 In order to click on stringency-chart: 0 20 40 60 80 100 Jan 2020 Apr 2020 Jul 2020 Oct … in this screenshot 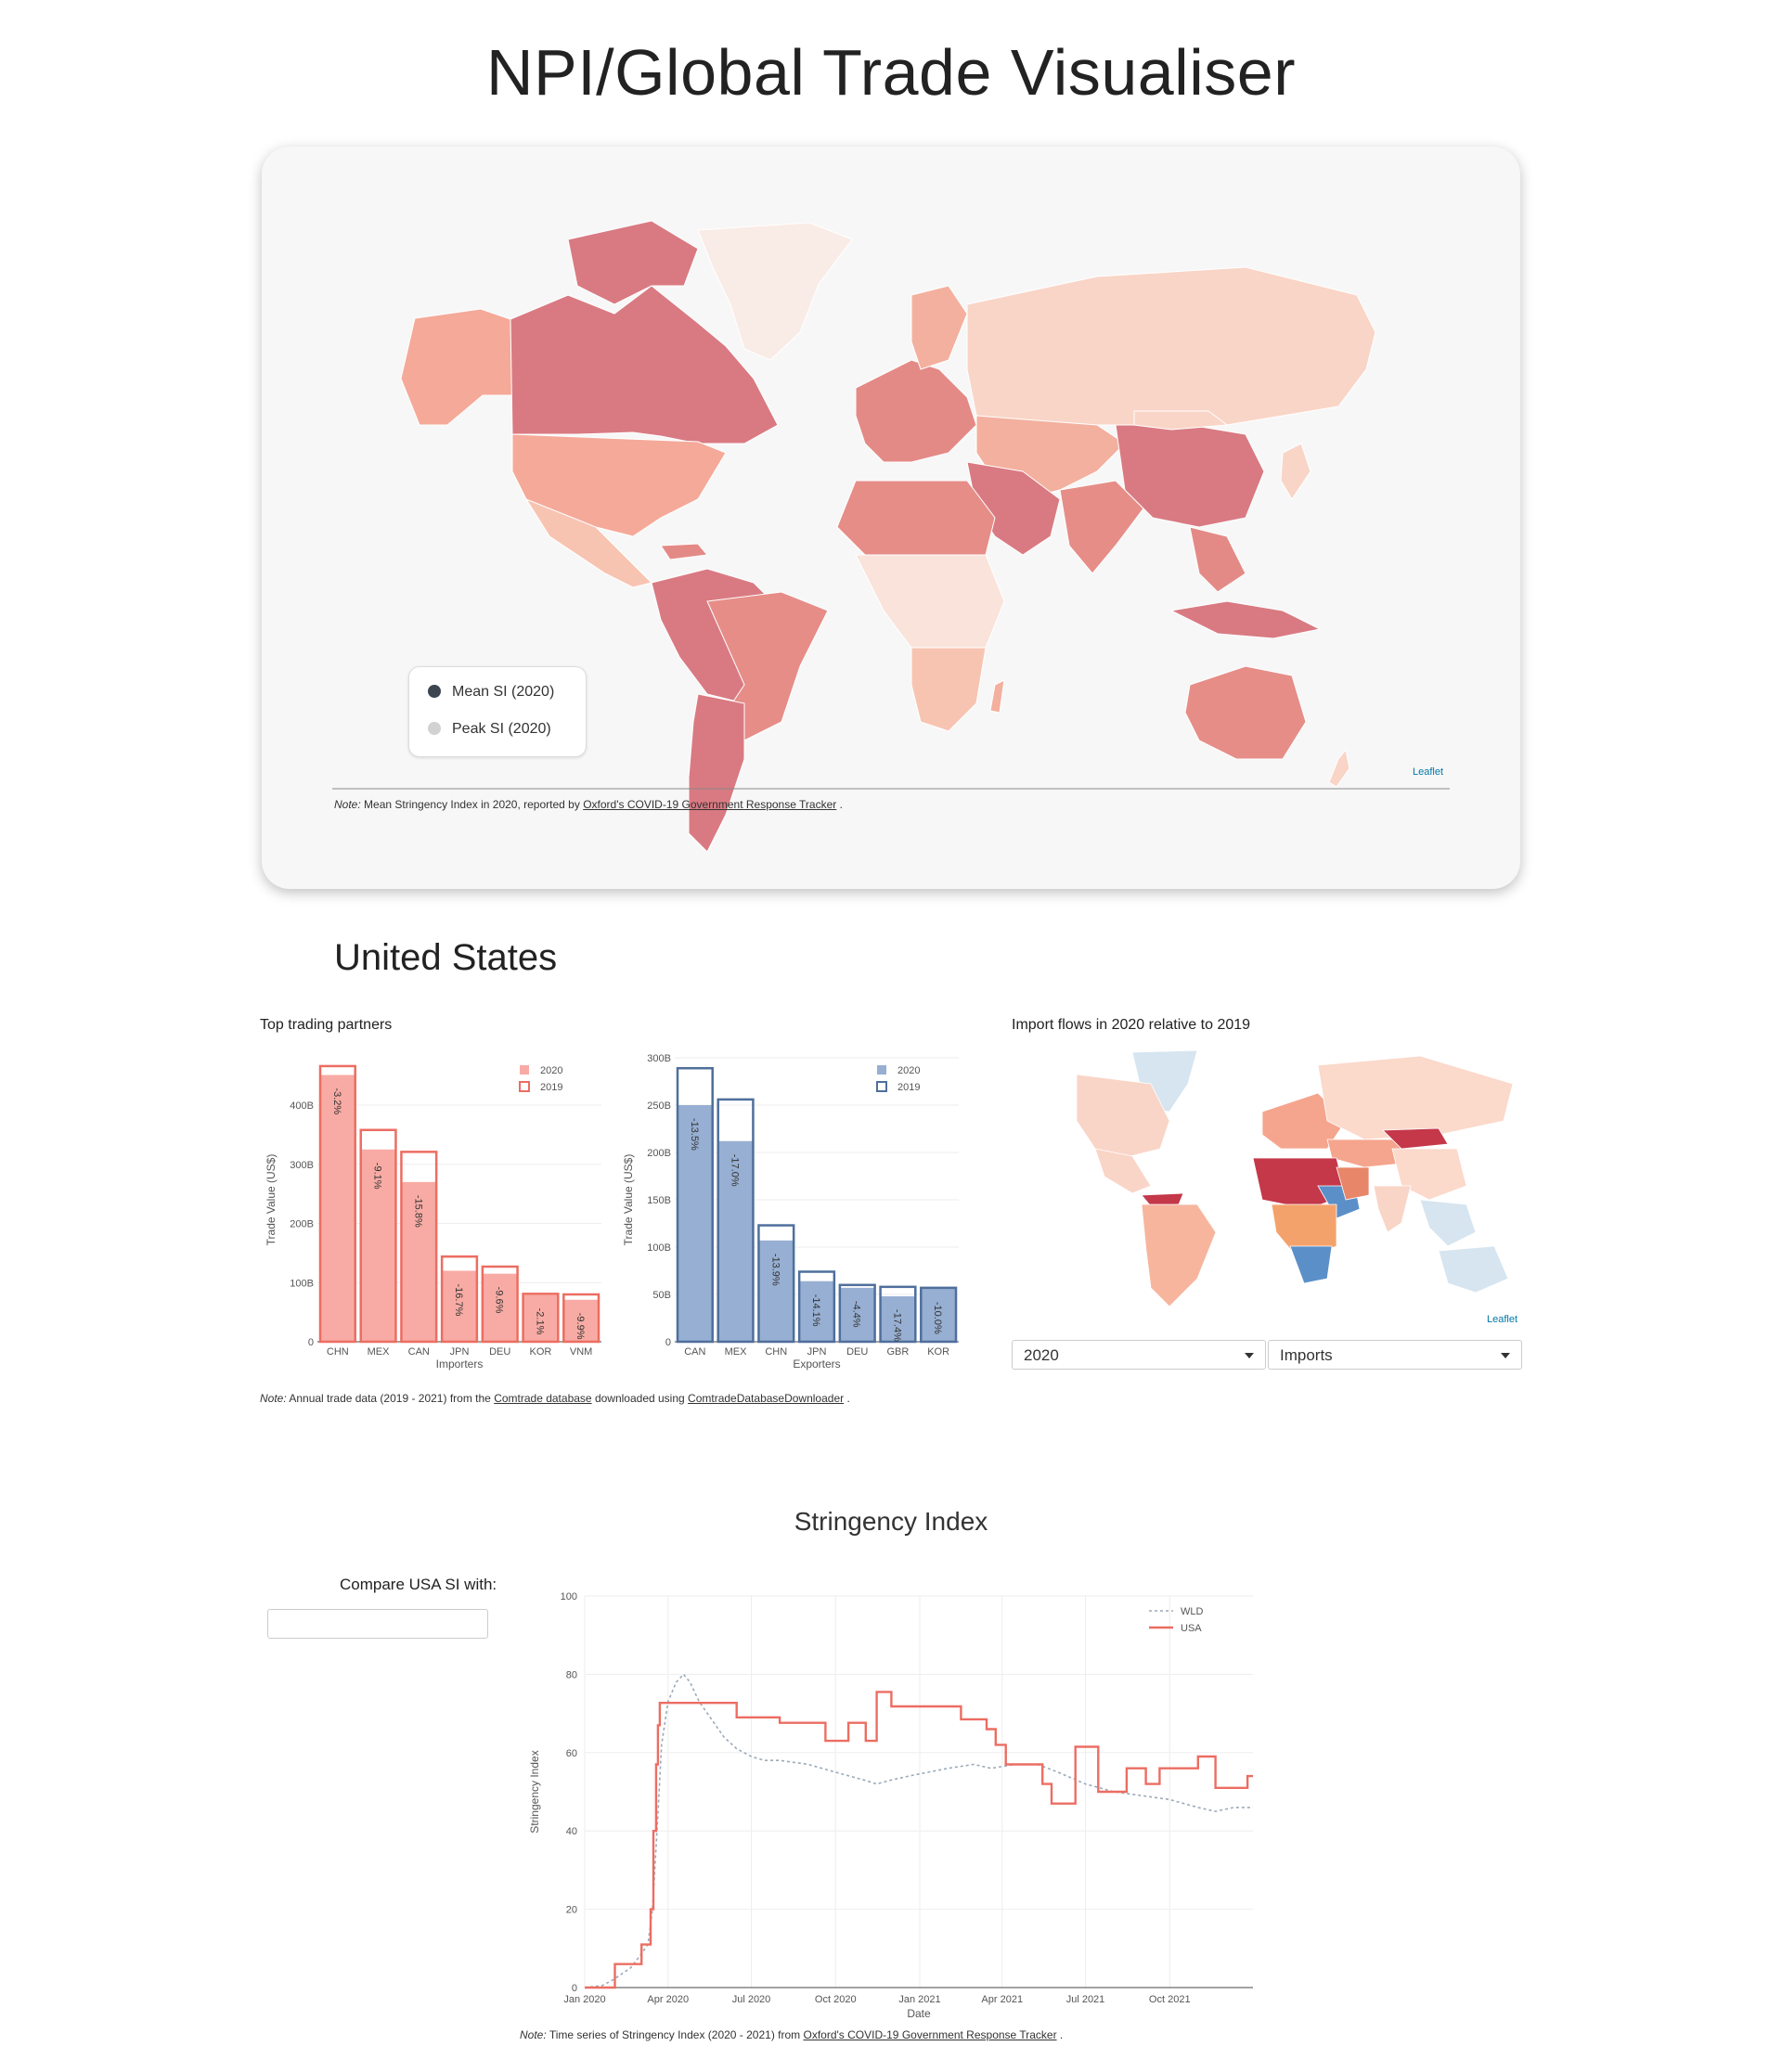, I will do `click(900, 1814)`.